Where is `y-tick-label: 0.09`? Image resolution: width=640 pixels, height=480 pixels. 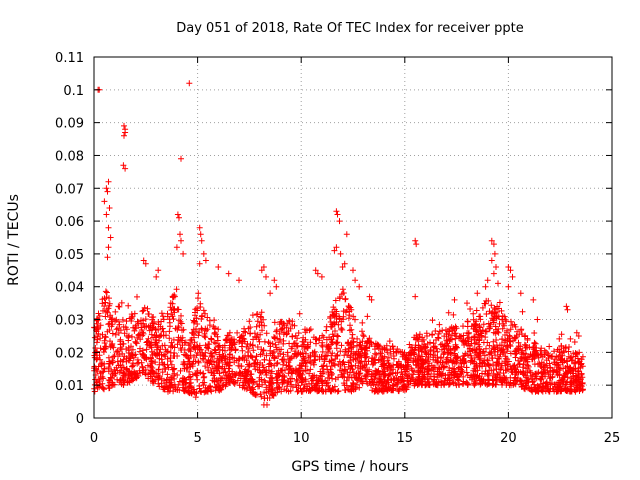
y-tick-label: 0.09 is located at coordinates (69, 124).